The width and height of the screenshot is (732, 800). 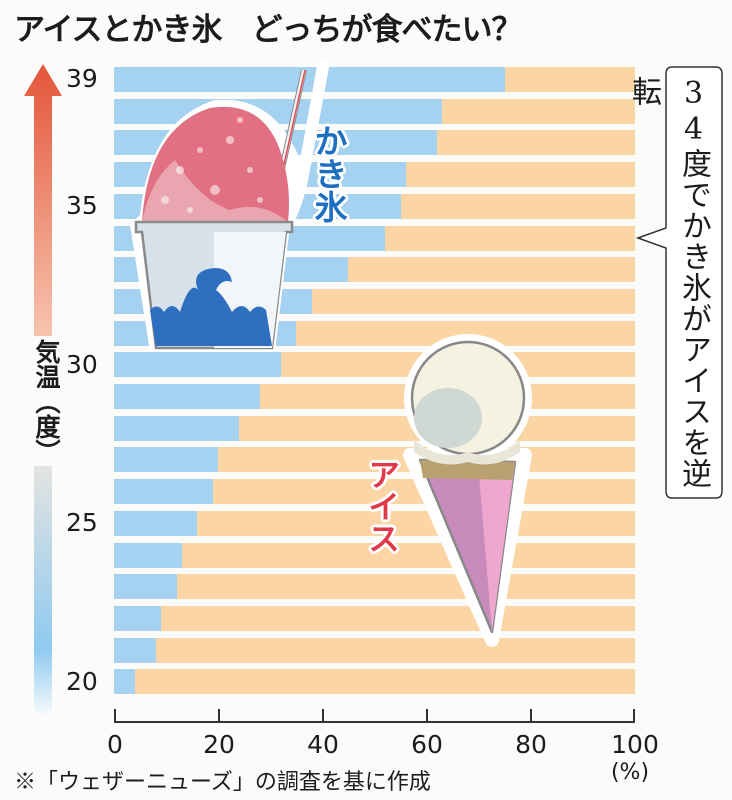 What do you see at coordinates (82, 522) in the screenshot?
I see `y-tick-25: 25` at bounding box center [82, 522].